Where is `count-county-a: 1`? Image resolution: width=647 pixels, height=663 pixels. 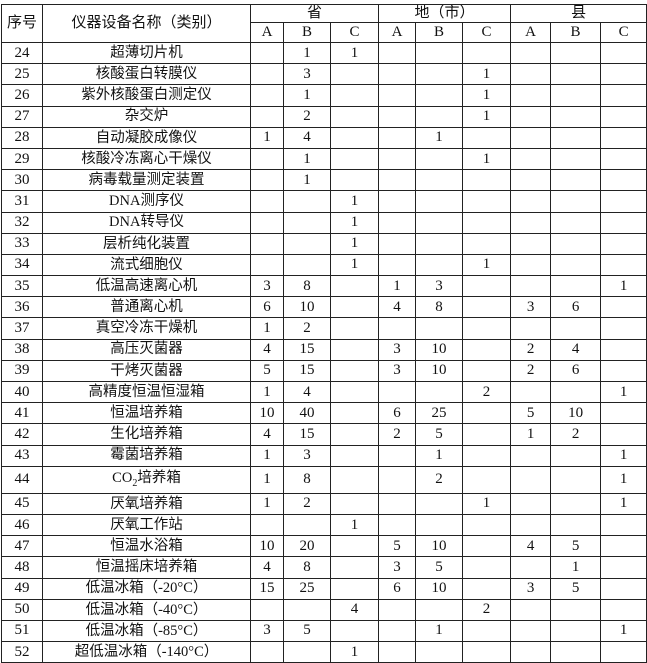 count-county-a: 1 is located at coordinates (531, 434).